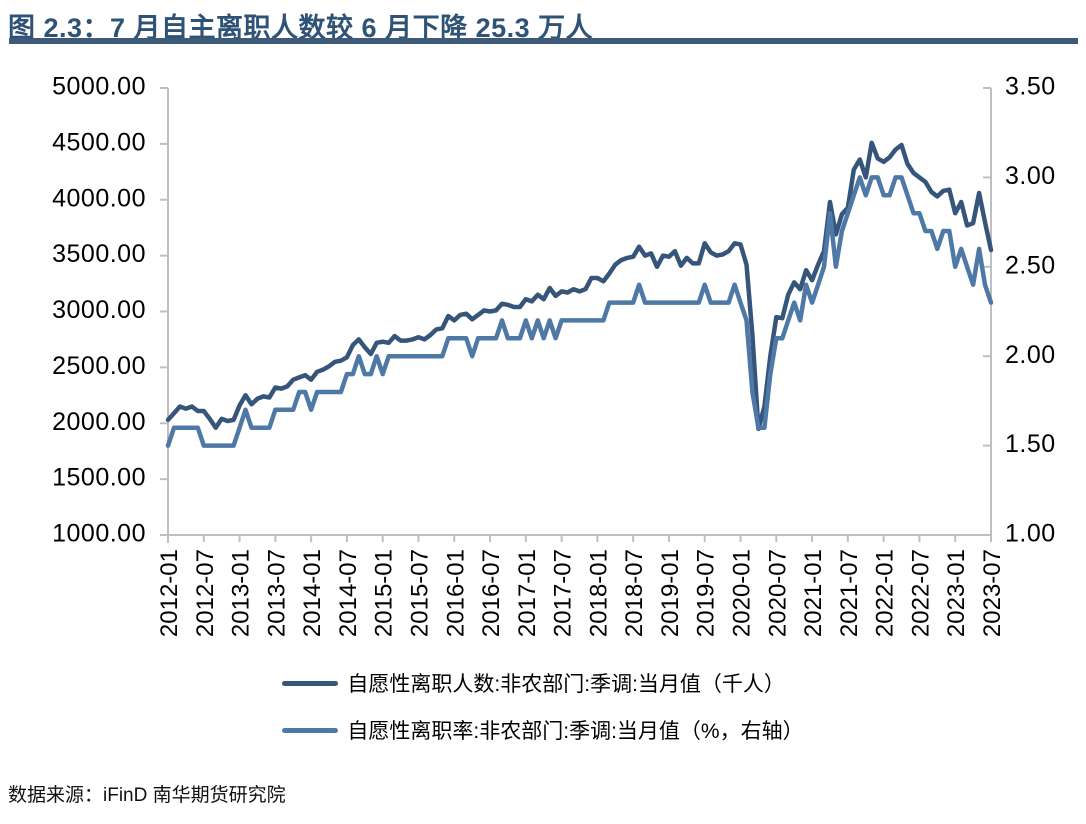 This screenshot has height=824, width=1086. Describe the element at coordinates (956, 593) in the screenshot. I see `x-axis-tick-label: 2023-01` at that location.